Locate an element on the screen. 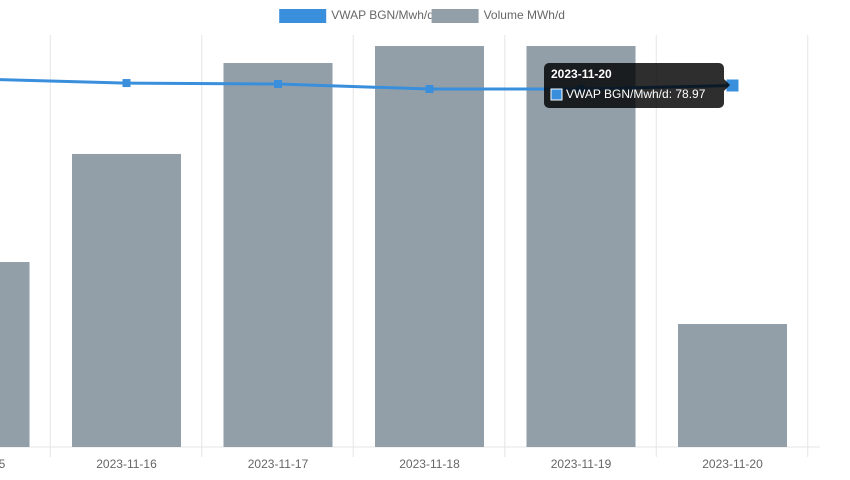 The width and height of the screenshot is (850, 480). legend-label: Volume MWh/d is located at coordinates (524, 15).